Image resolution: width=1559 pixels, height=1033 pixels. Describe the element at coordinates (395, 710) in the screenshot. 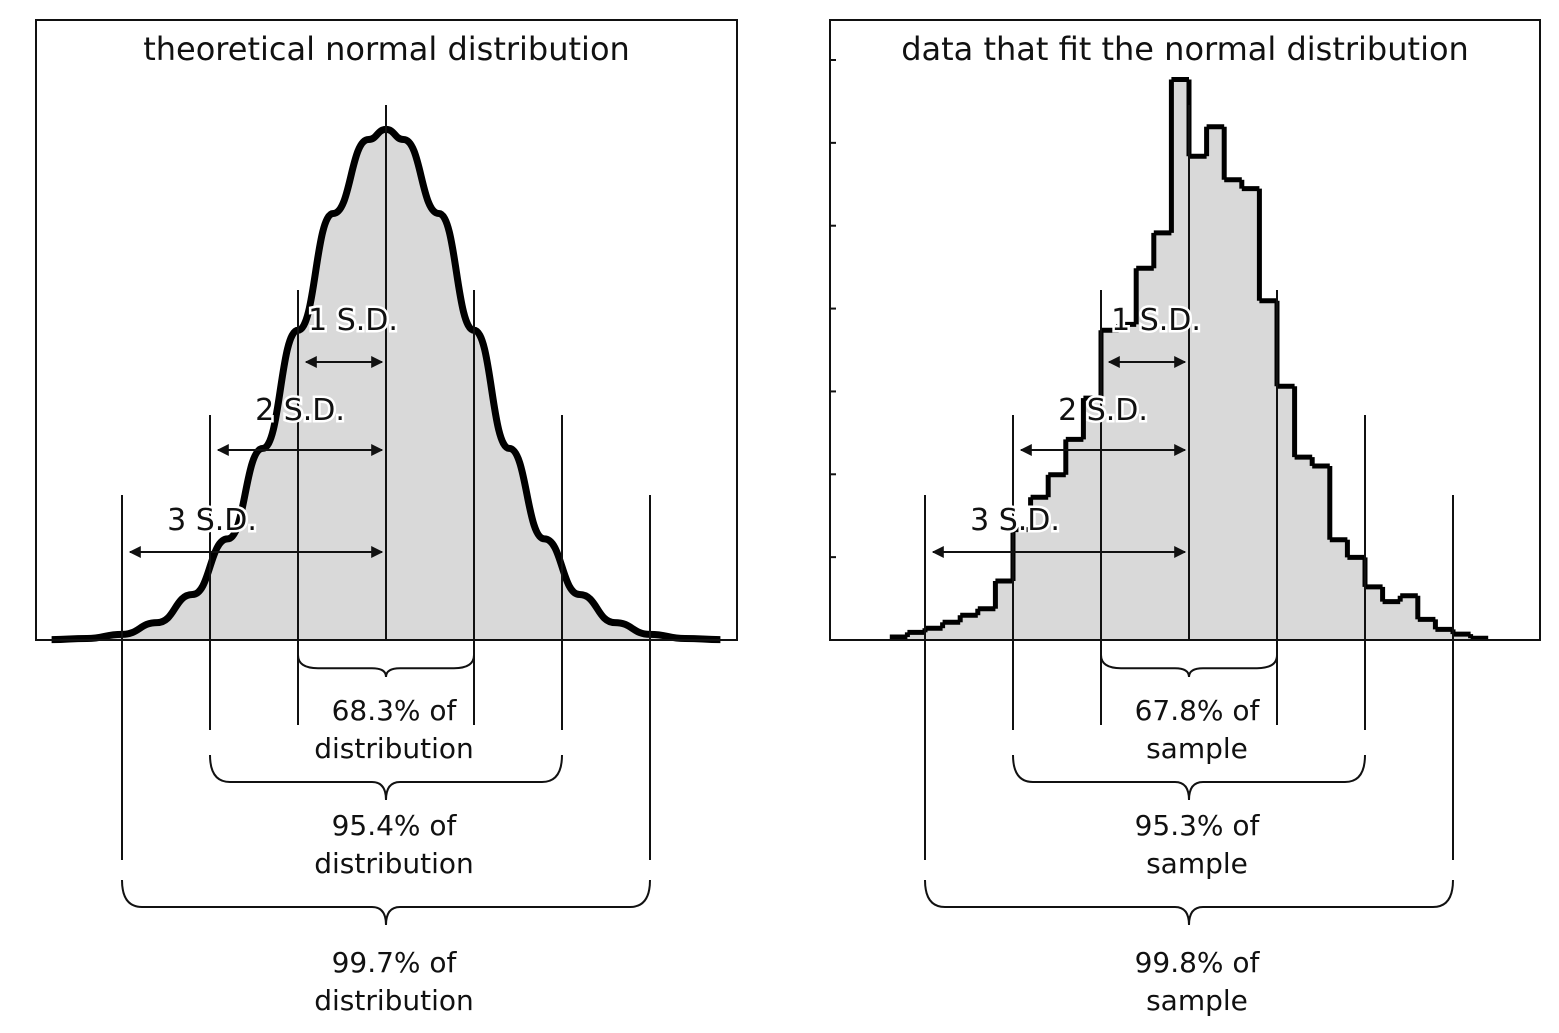

I see `pct-1-sd-line1: 68.3% of` at that location.